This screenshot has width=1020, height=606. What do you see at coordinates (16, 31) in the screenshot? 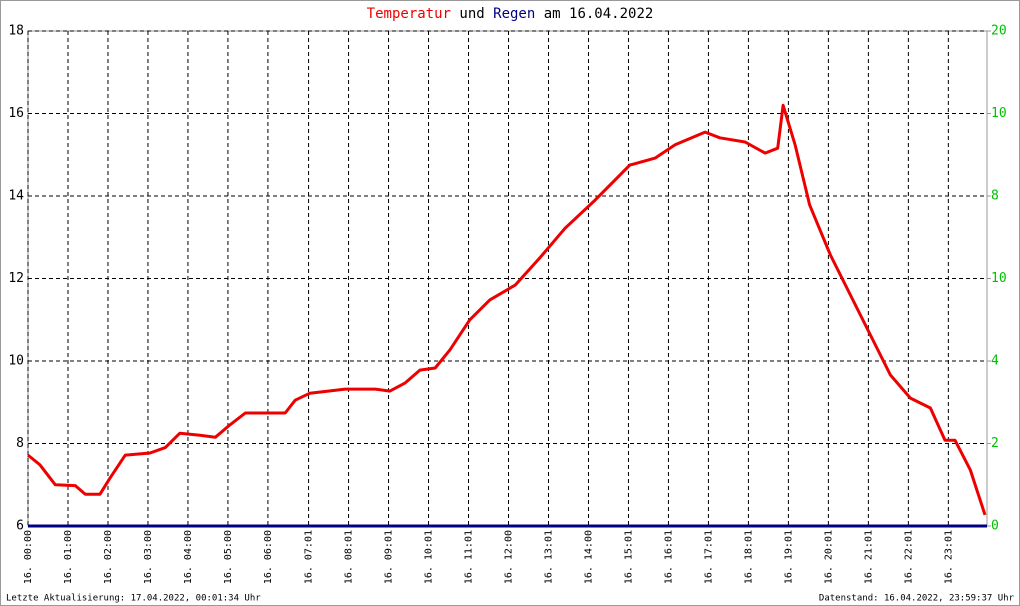
I see `y-tick-label: 18` at bounding box center [16, 31].